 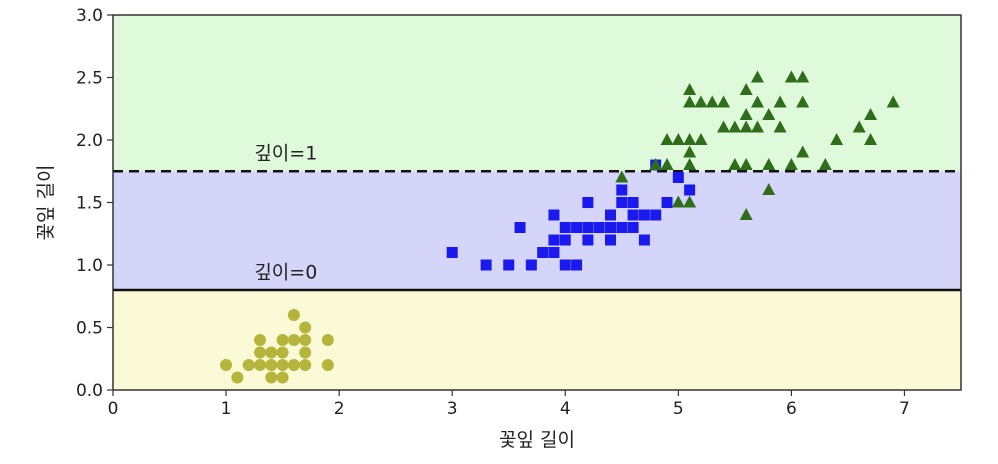 What do you see at coordinates (94, 203) in the screenshot?
I see `y-axis-ticks: 0.0 0.5 1.0 1.5 2.0 2.5 3.0` at bounding box center [94, 203].